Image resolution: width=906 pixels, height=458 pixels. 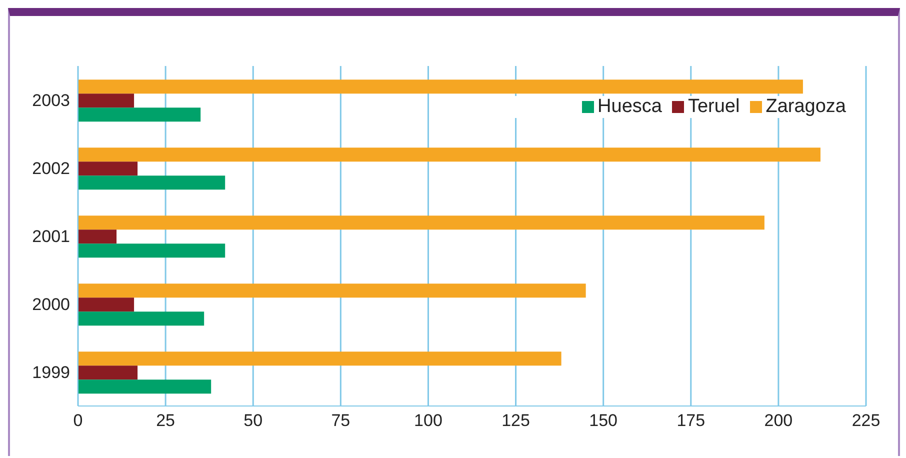 What do you see at coordinates (516, 420) in the screenshot?
I see `x-tick-label: 125` at bounding box center [516, 420].